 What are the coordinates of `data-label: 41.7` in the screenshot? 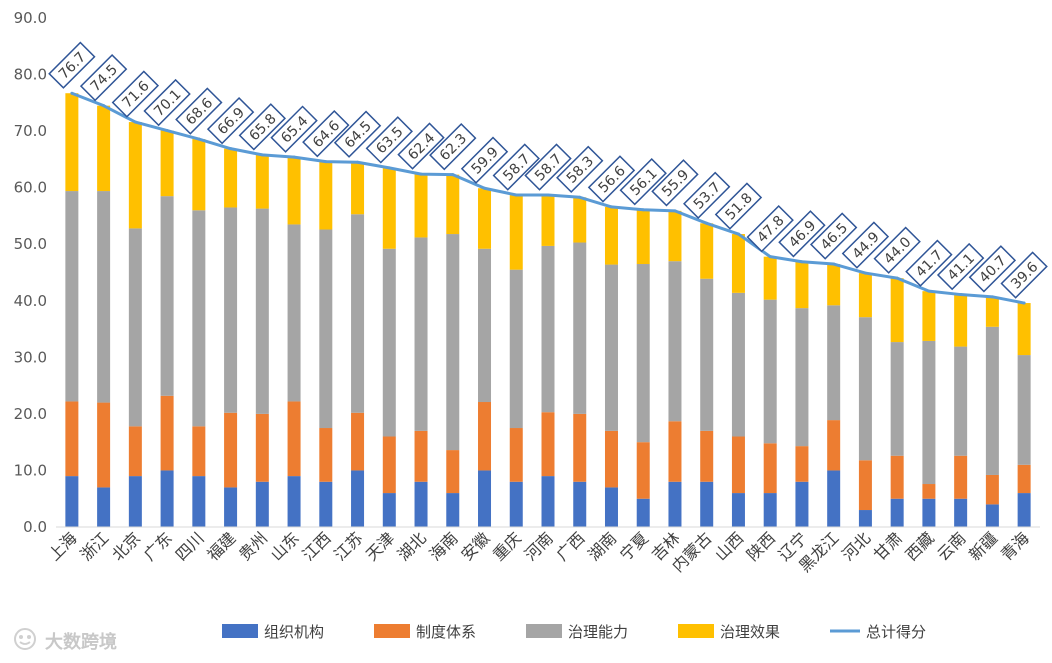 It's located at (929, 263).